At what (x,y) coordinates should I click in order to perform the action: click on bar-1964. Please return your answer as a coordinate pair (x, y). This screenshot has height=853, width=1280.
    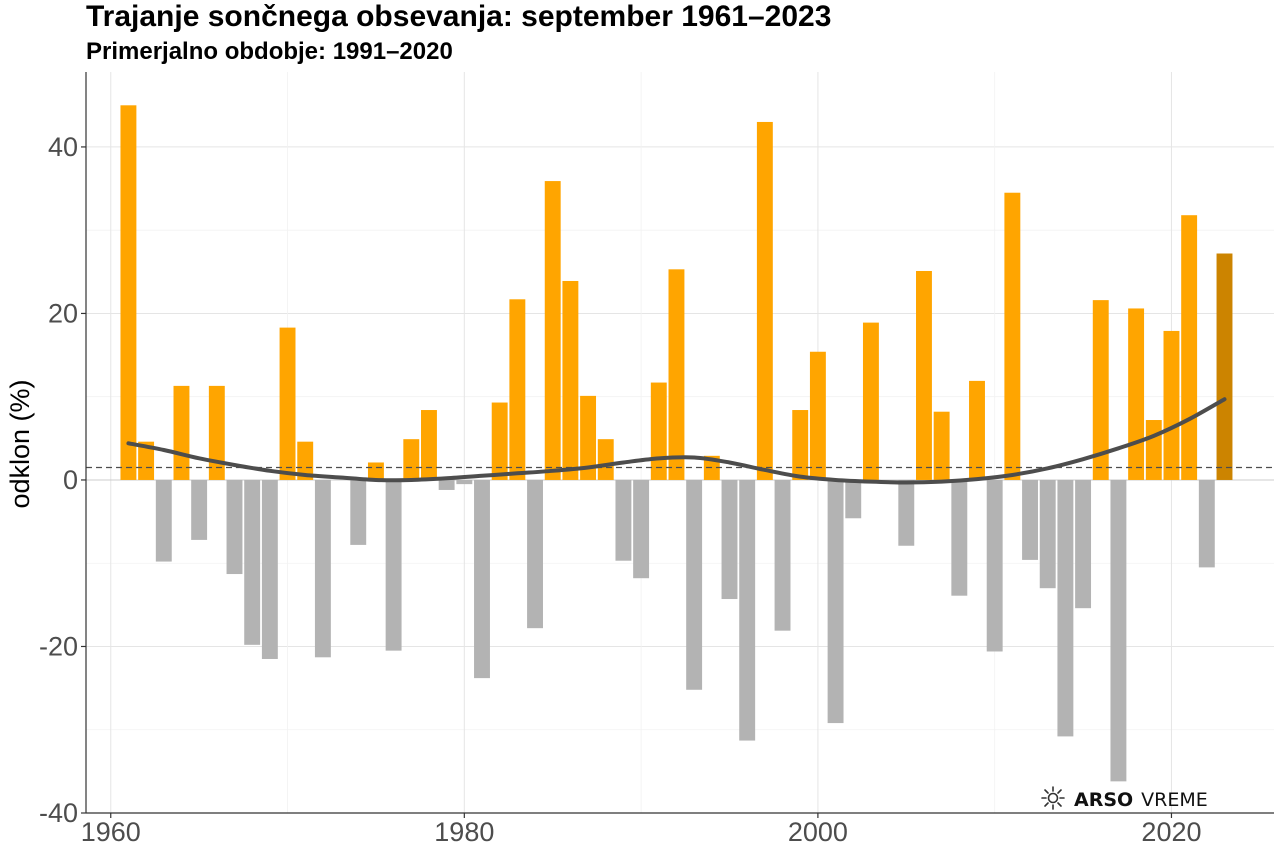
    Looking at the image, I should click on (181, 432).